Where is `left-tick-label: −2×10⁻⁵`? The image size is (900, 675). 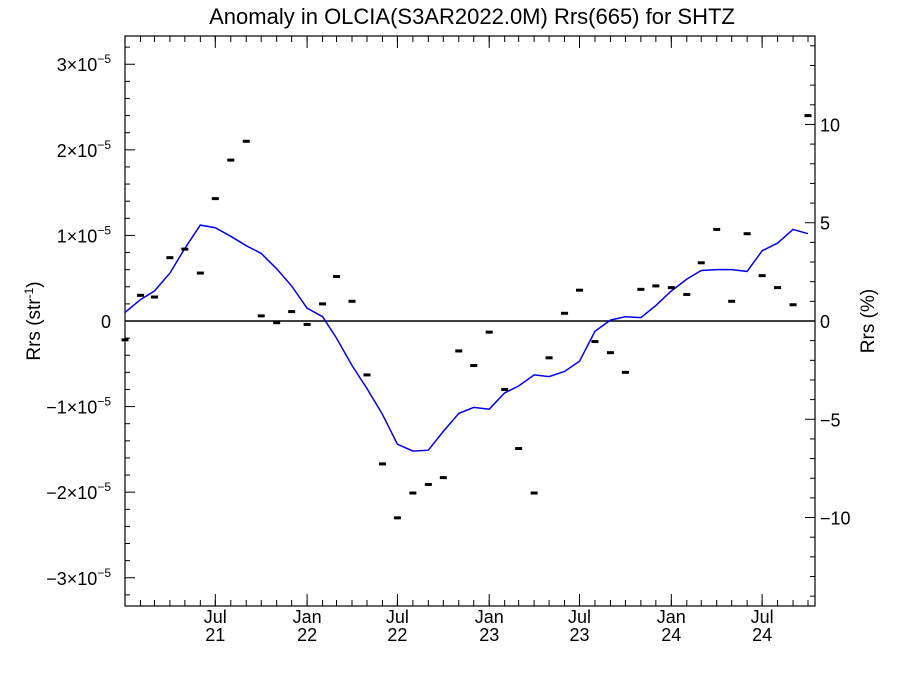
left-tick-label: −2×10⁻⁵ is located at coordinates (78, 491).